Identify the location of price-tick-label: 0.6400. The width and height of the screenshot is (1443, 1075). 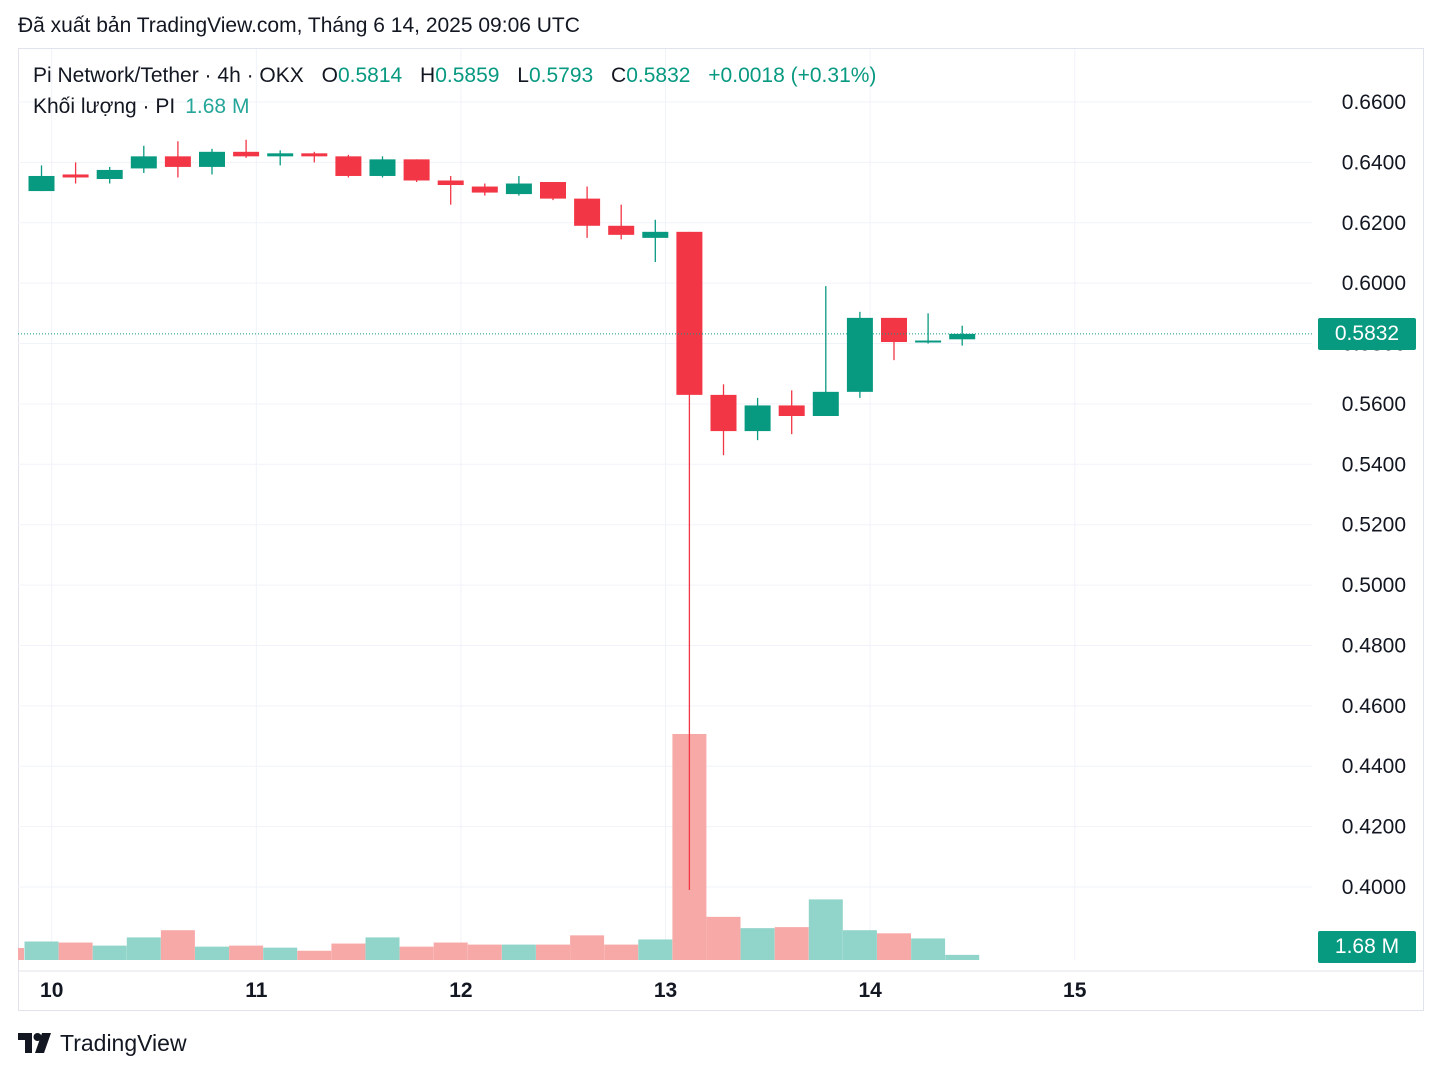
(1374, 162).